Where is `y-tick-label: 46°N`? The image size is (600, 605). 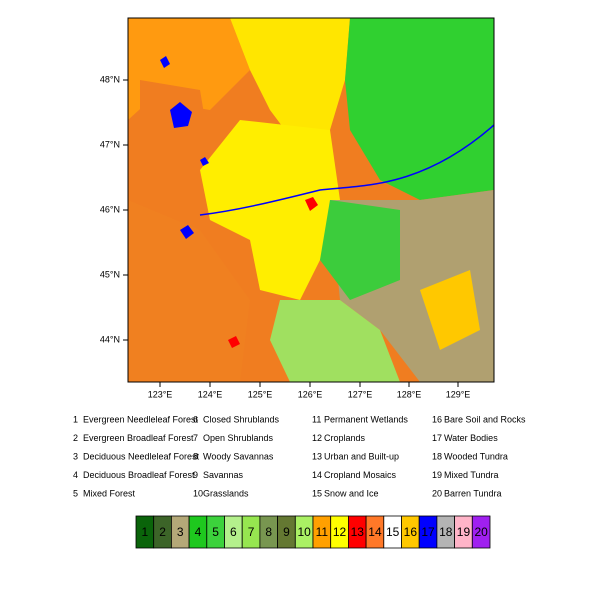
y-tick-label: 46°N is located at coordinates (110, 209).